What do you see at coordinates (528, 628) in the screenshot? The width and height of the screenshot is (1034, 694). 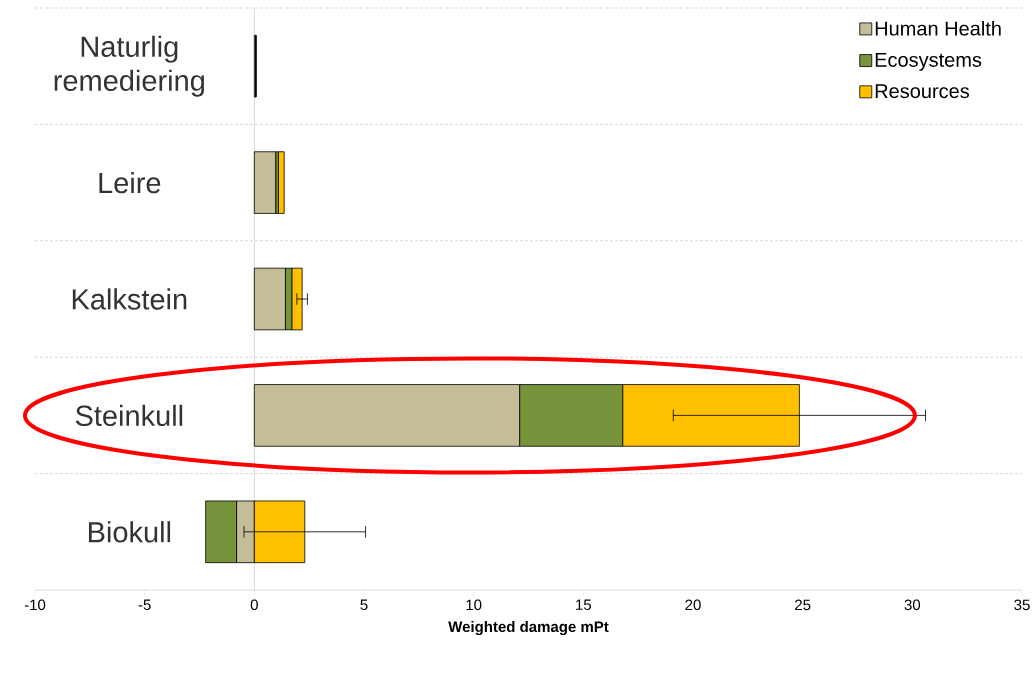 I see `x-axis-title: Weighted damage mPt` at bounding box center [528, 628].